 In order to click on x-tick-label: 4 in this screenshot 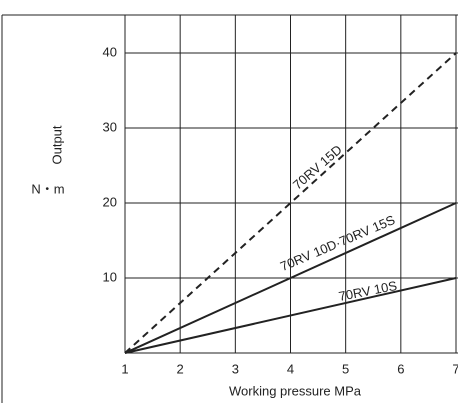, I will do `click(290, 368)`.